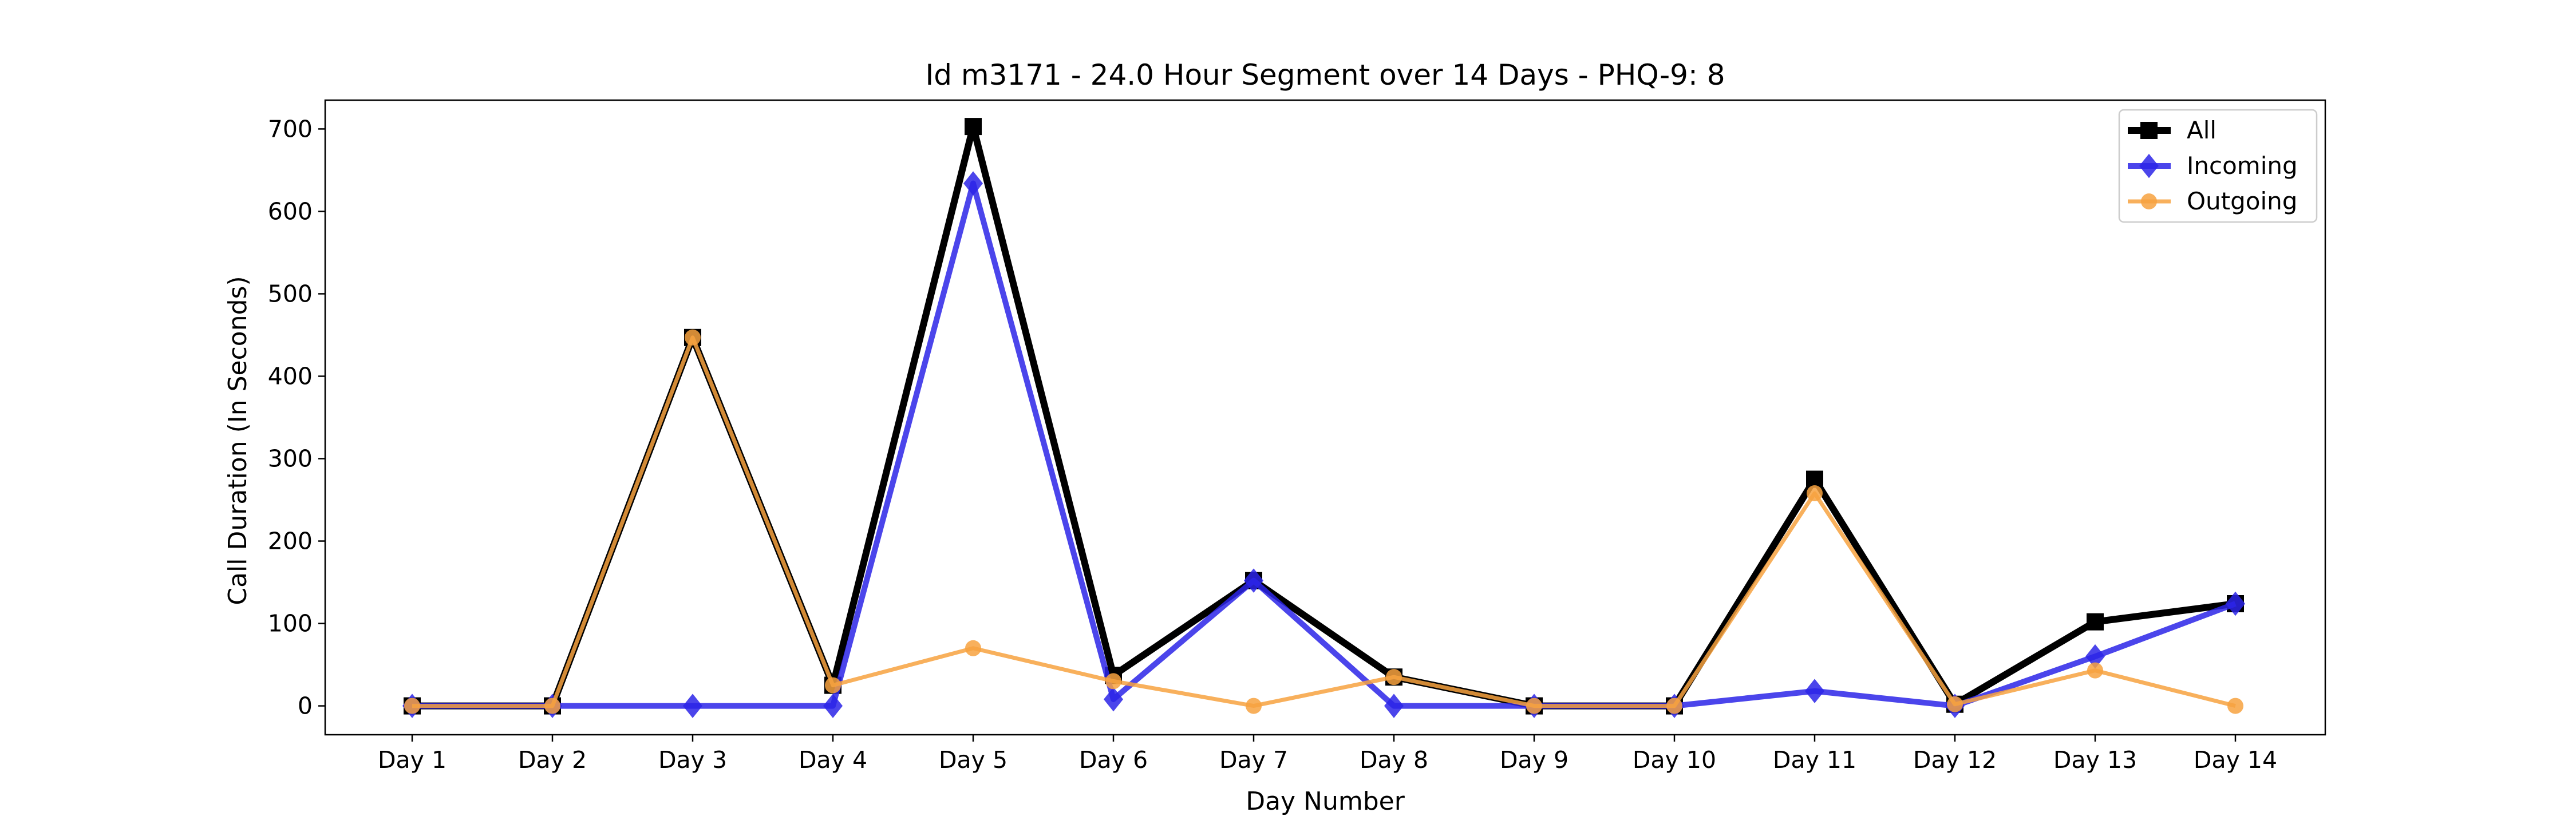  Describe the element at coordinates (2149, 201) in the screenshot. I see `legend-marker-outgoing` at that location.